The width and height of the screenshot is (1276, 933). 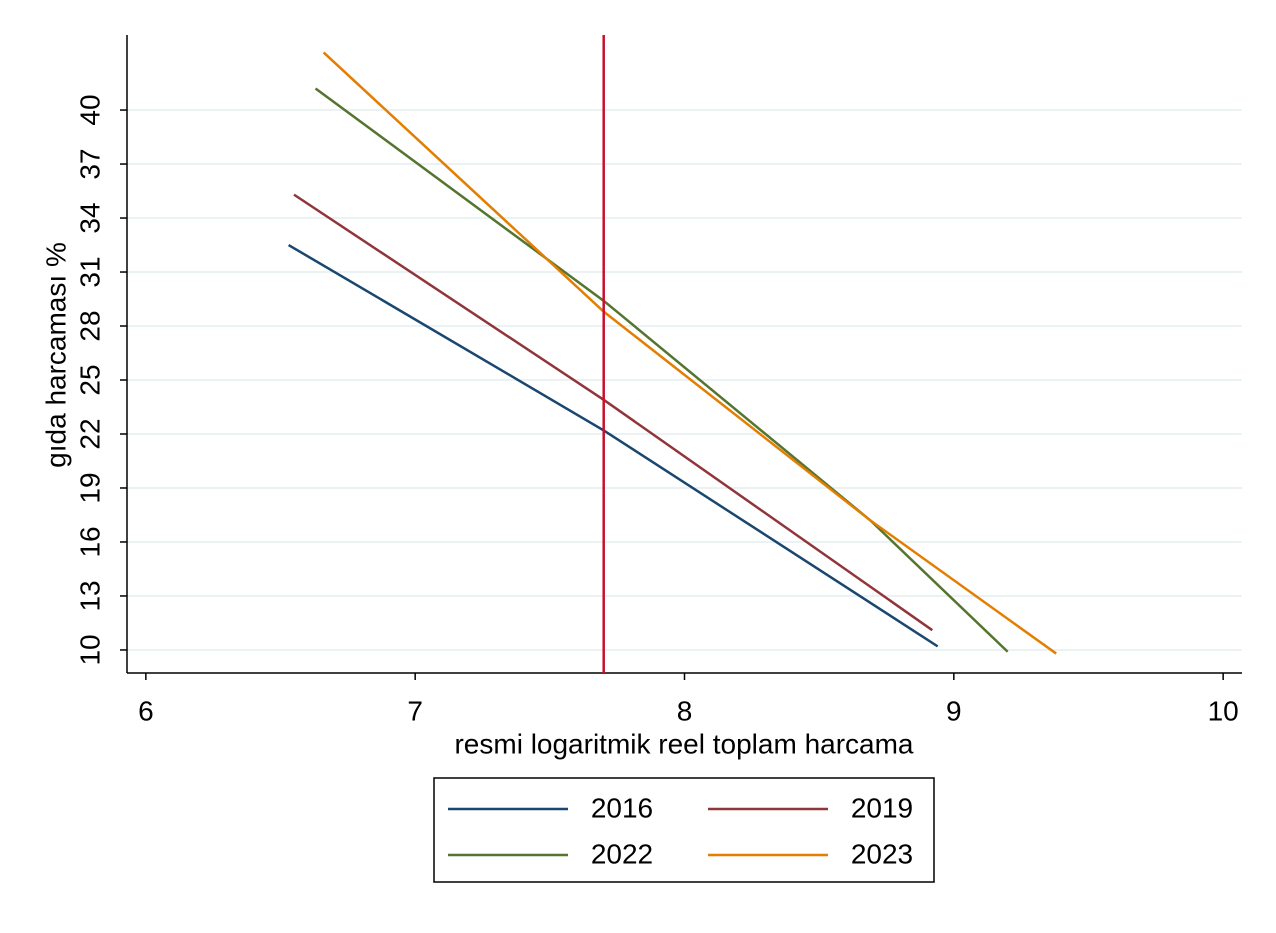 I want to click on y-tick-label: 28, so click(x=89, y=325).